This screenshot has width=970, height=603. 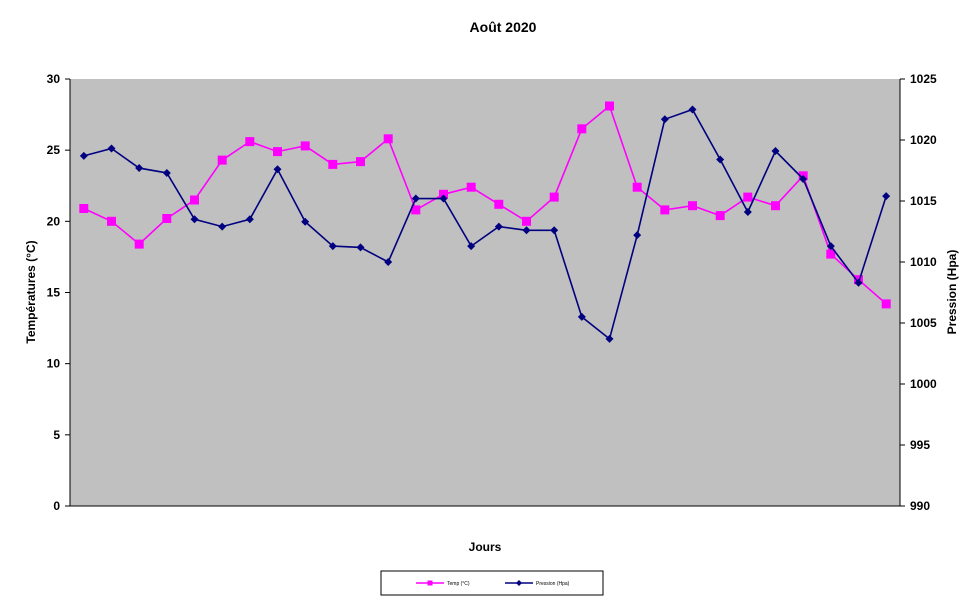 What do you see at coordinates (923, 79) in the screenshot?
I see `right-tick-label: 1025` at bounding box center [923, 79].